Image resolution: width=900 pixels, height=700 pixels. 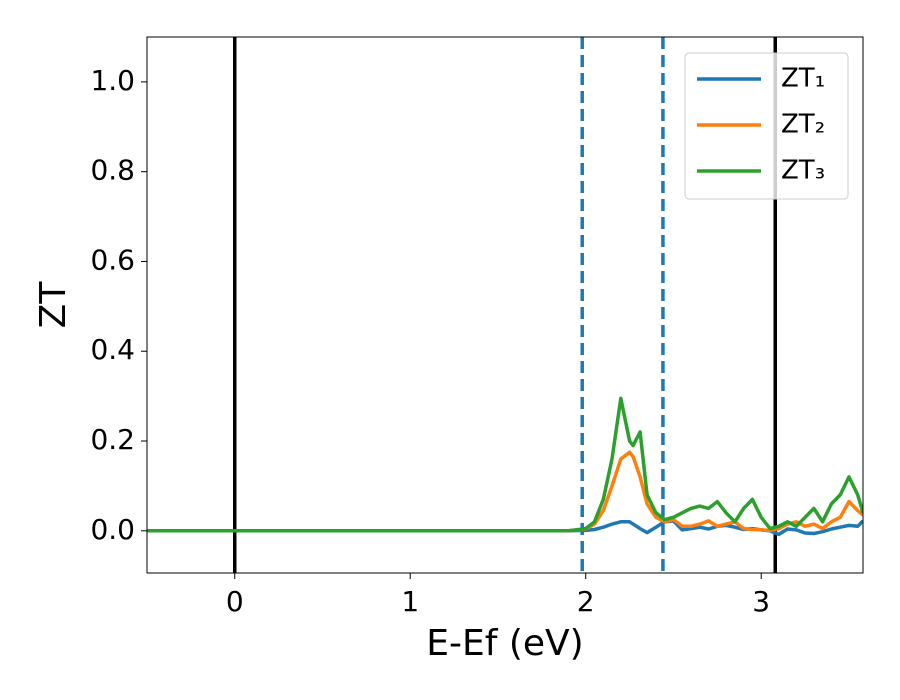 What do you see at coordinates (803, 125) in the screenshot?
I see `legend-label: ZT₂` at bounding box center [803, 125].